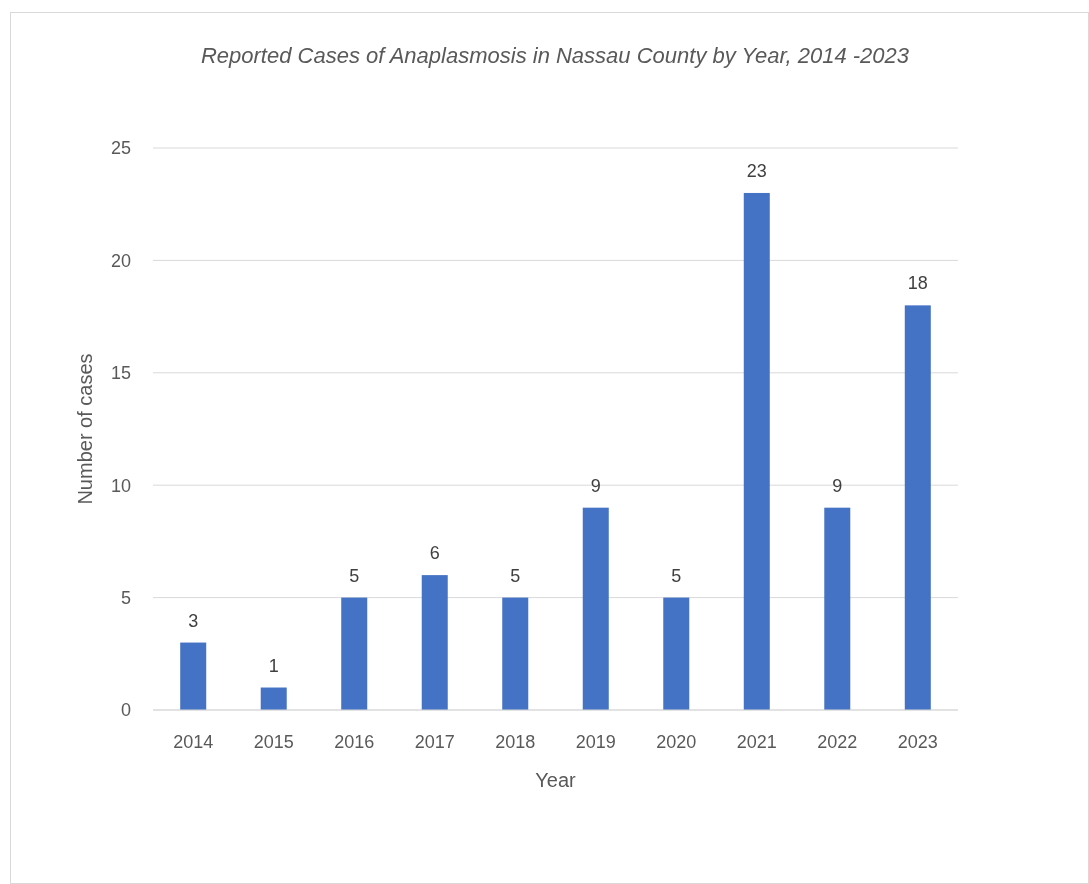 This screenshot has height=884, width=1089. Describe the element at coordinates (120, 373) in the screenshot. I see `y-tick-label: 15` at that location.